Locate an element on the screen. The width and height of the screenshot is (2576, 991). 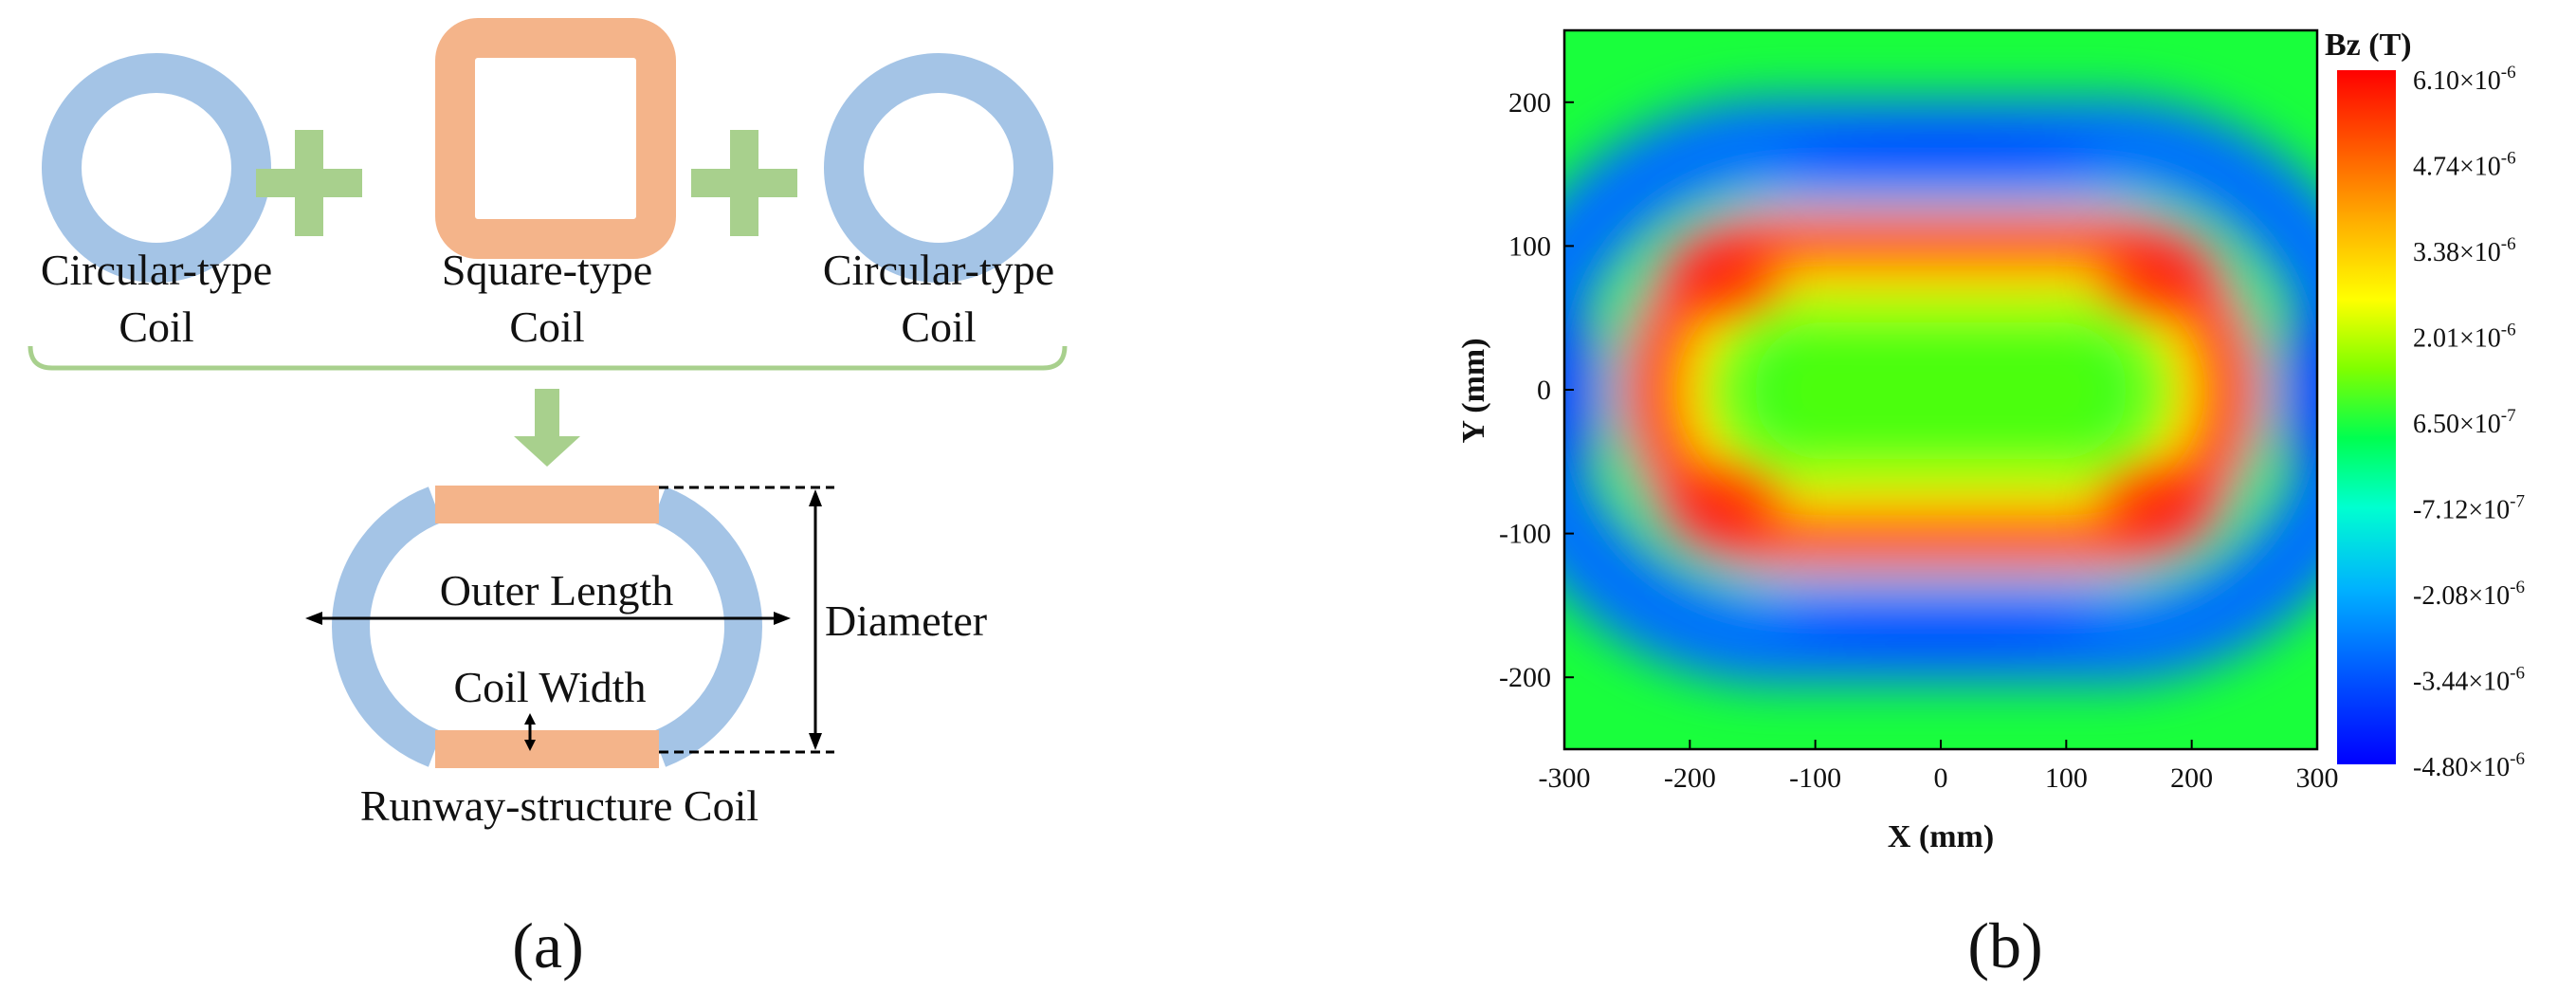
coil-right-label-line1: Circular-type is located at coordinates (938, 270).